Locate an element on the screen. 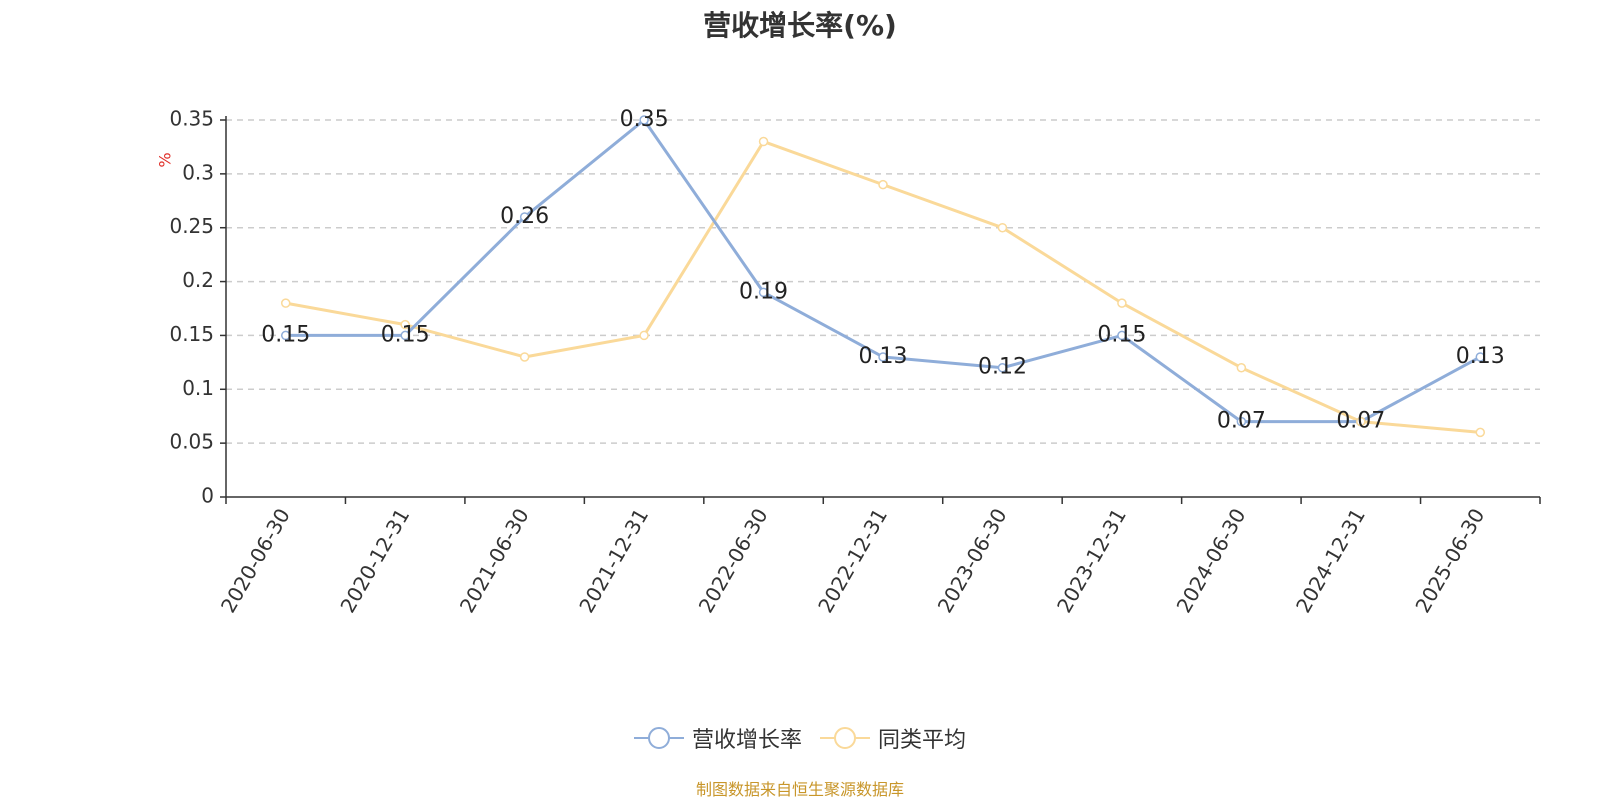 The width and height of the screenshot is (1600, 800). legend-item: 营收增长率 is located at coordinates (717, 738).